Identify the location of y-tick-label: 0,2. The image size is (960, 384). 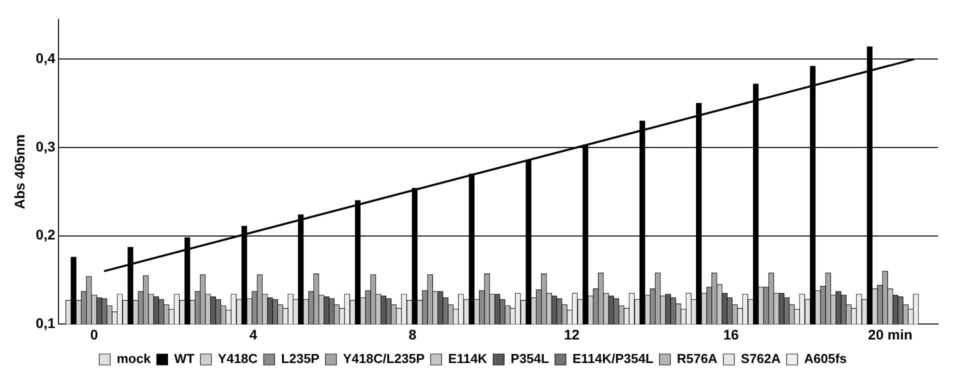
(46, 234).